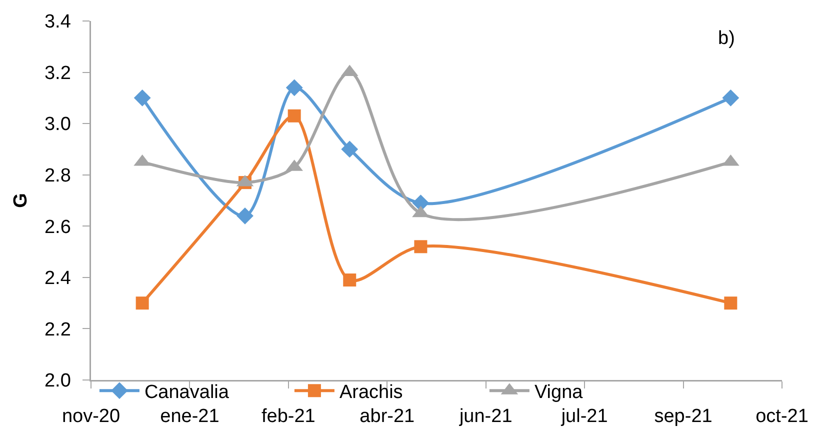  What do you see at coordinates (57, 176) in the screenshot?
I see `y-tick-label: 2.8` at bounding box center [57, 176].